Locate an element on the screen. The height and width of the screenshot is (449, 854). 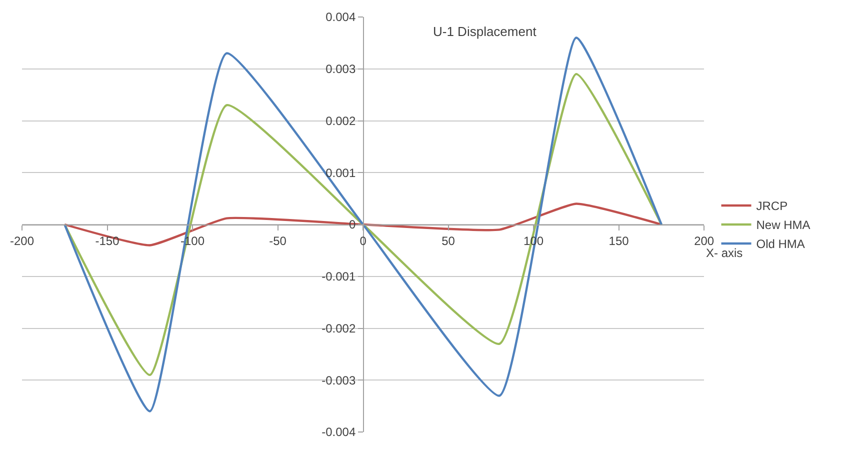
x-axis-title: X- axis is located at coordinates (724, 253).